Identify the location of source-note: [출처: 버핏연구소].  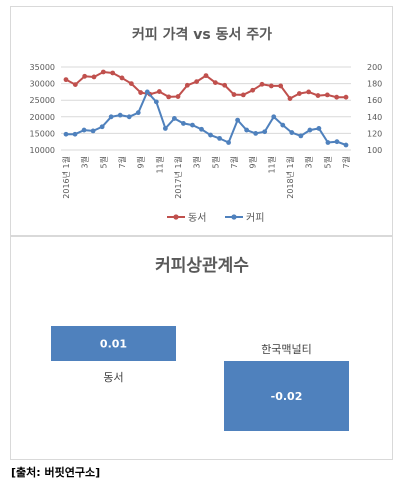
(56, 472).